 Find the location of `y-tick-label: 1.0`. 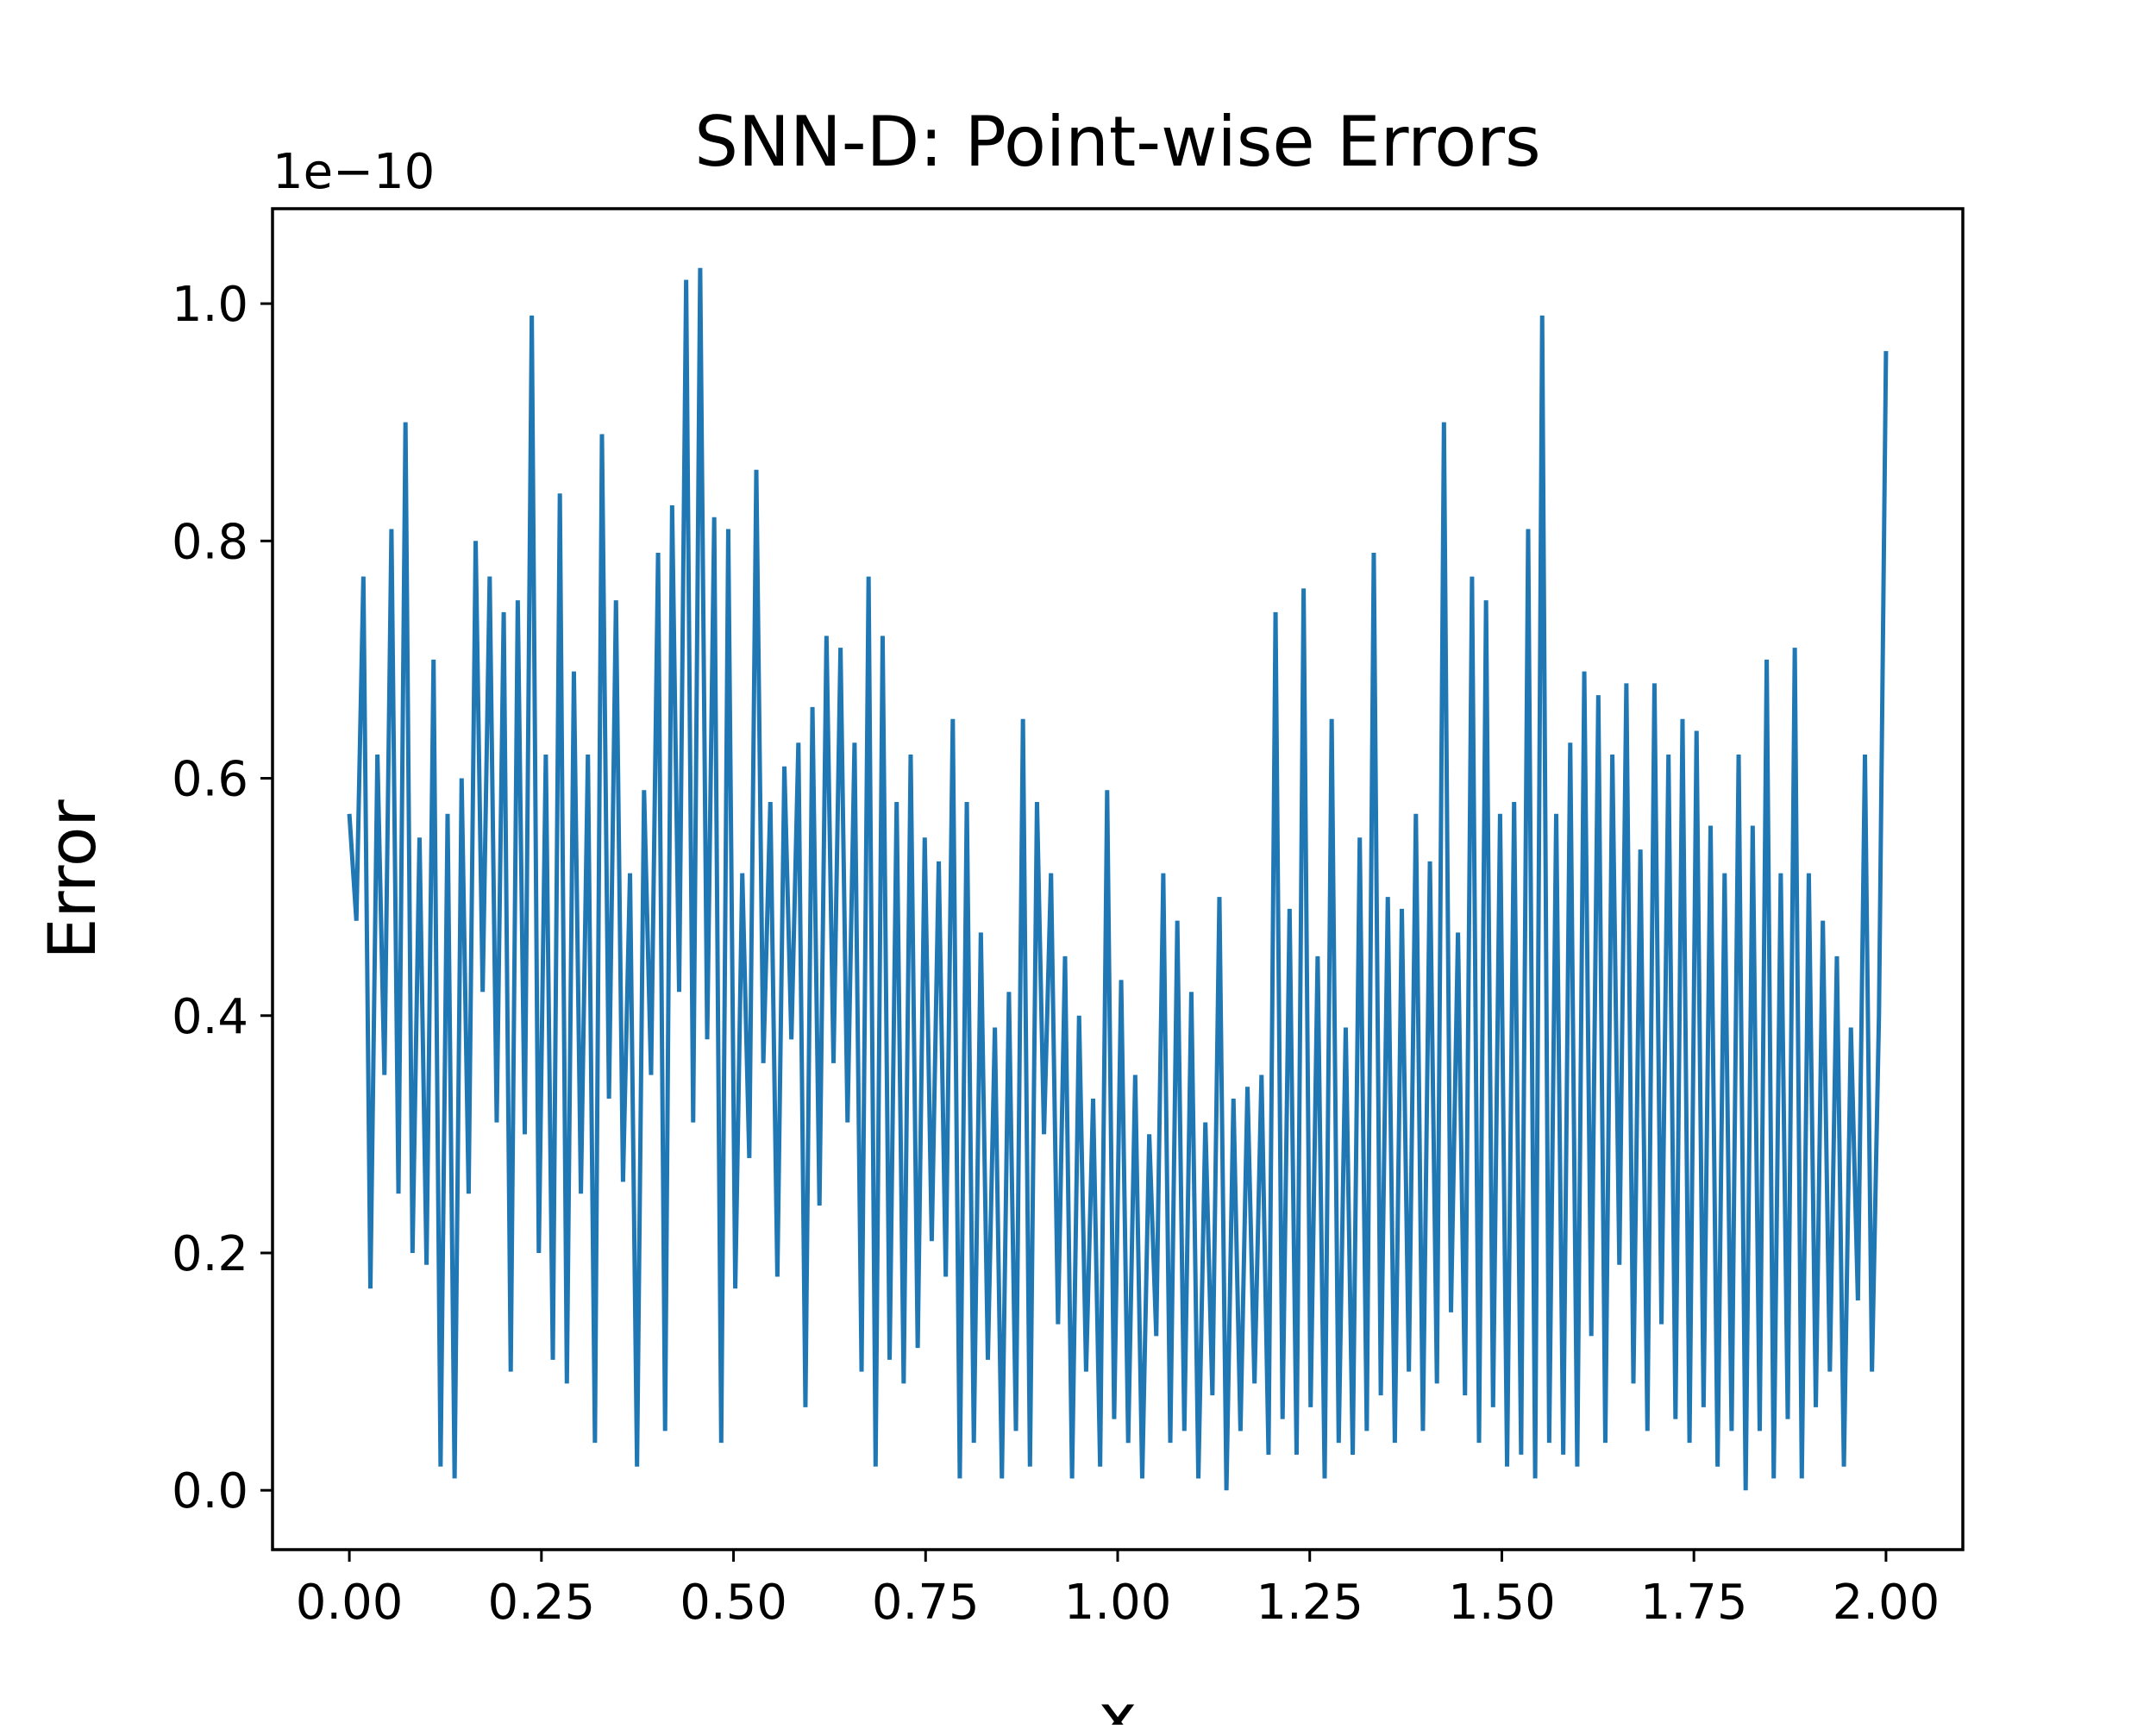

y-tick-label: 1.0 is located at coordinates (210, 305).